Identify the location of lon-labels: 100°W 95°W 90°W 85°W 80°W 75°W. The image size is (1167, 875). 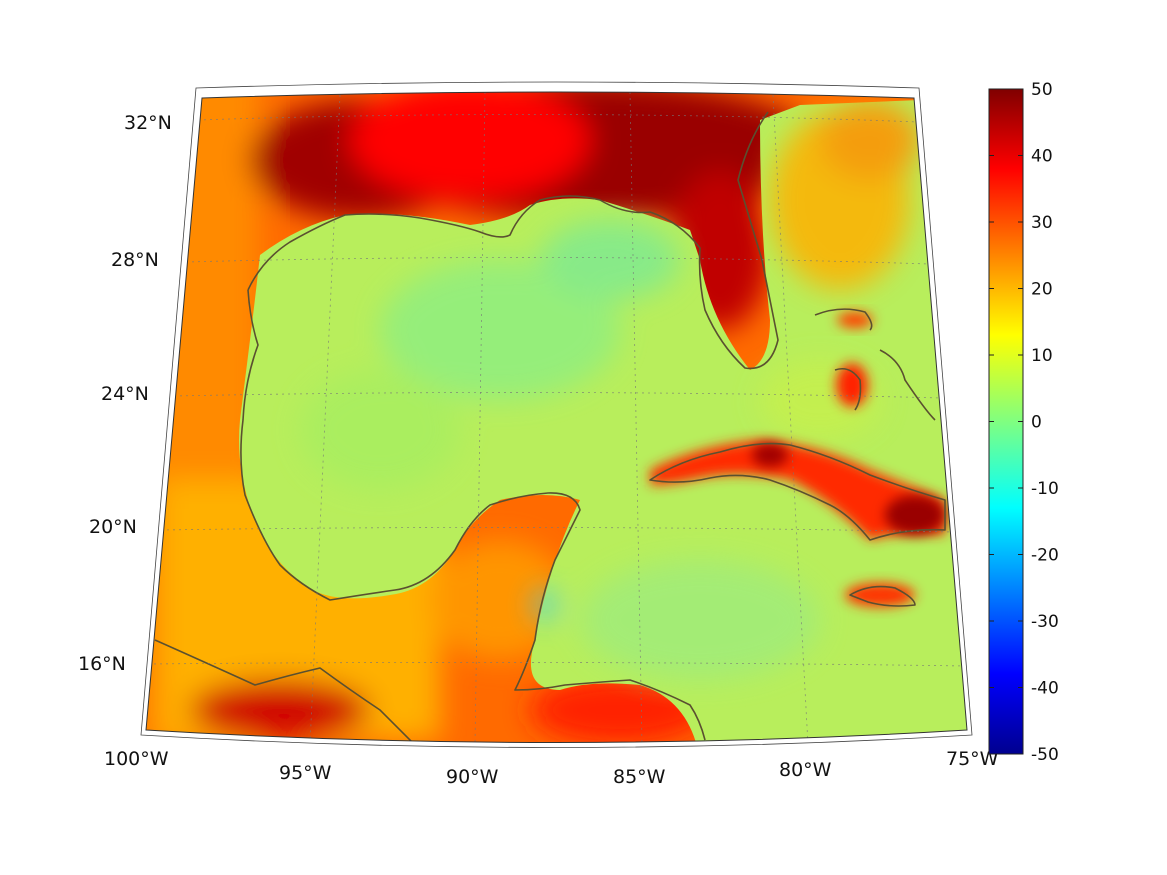
(551, 768).